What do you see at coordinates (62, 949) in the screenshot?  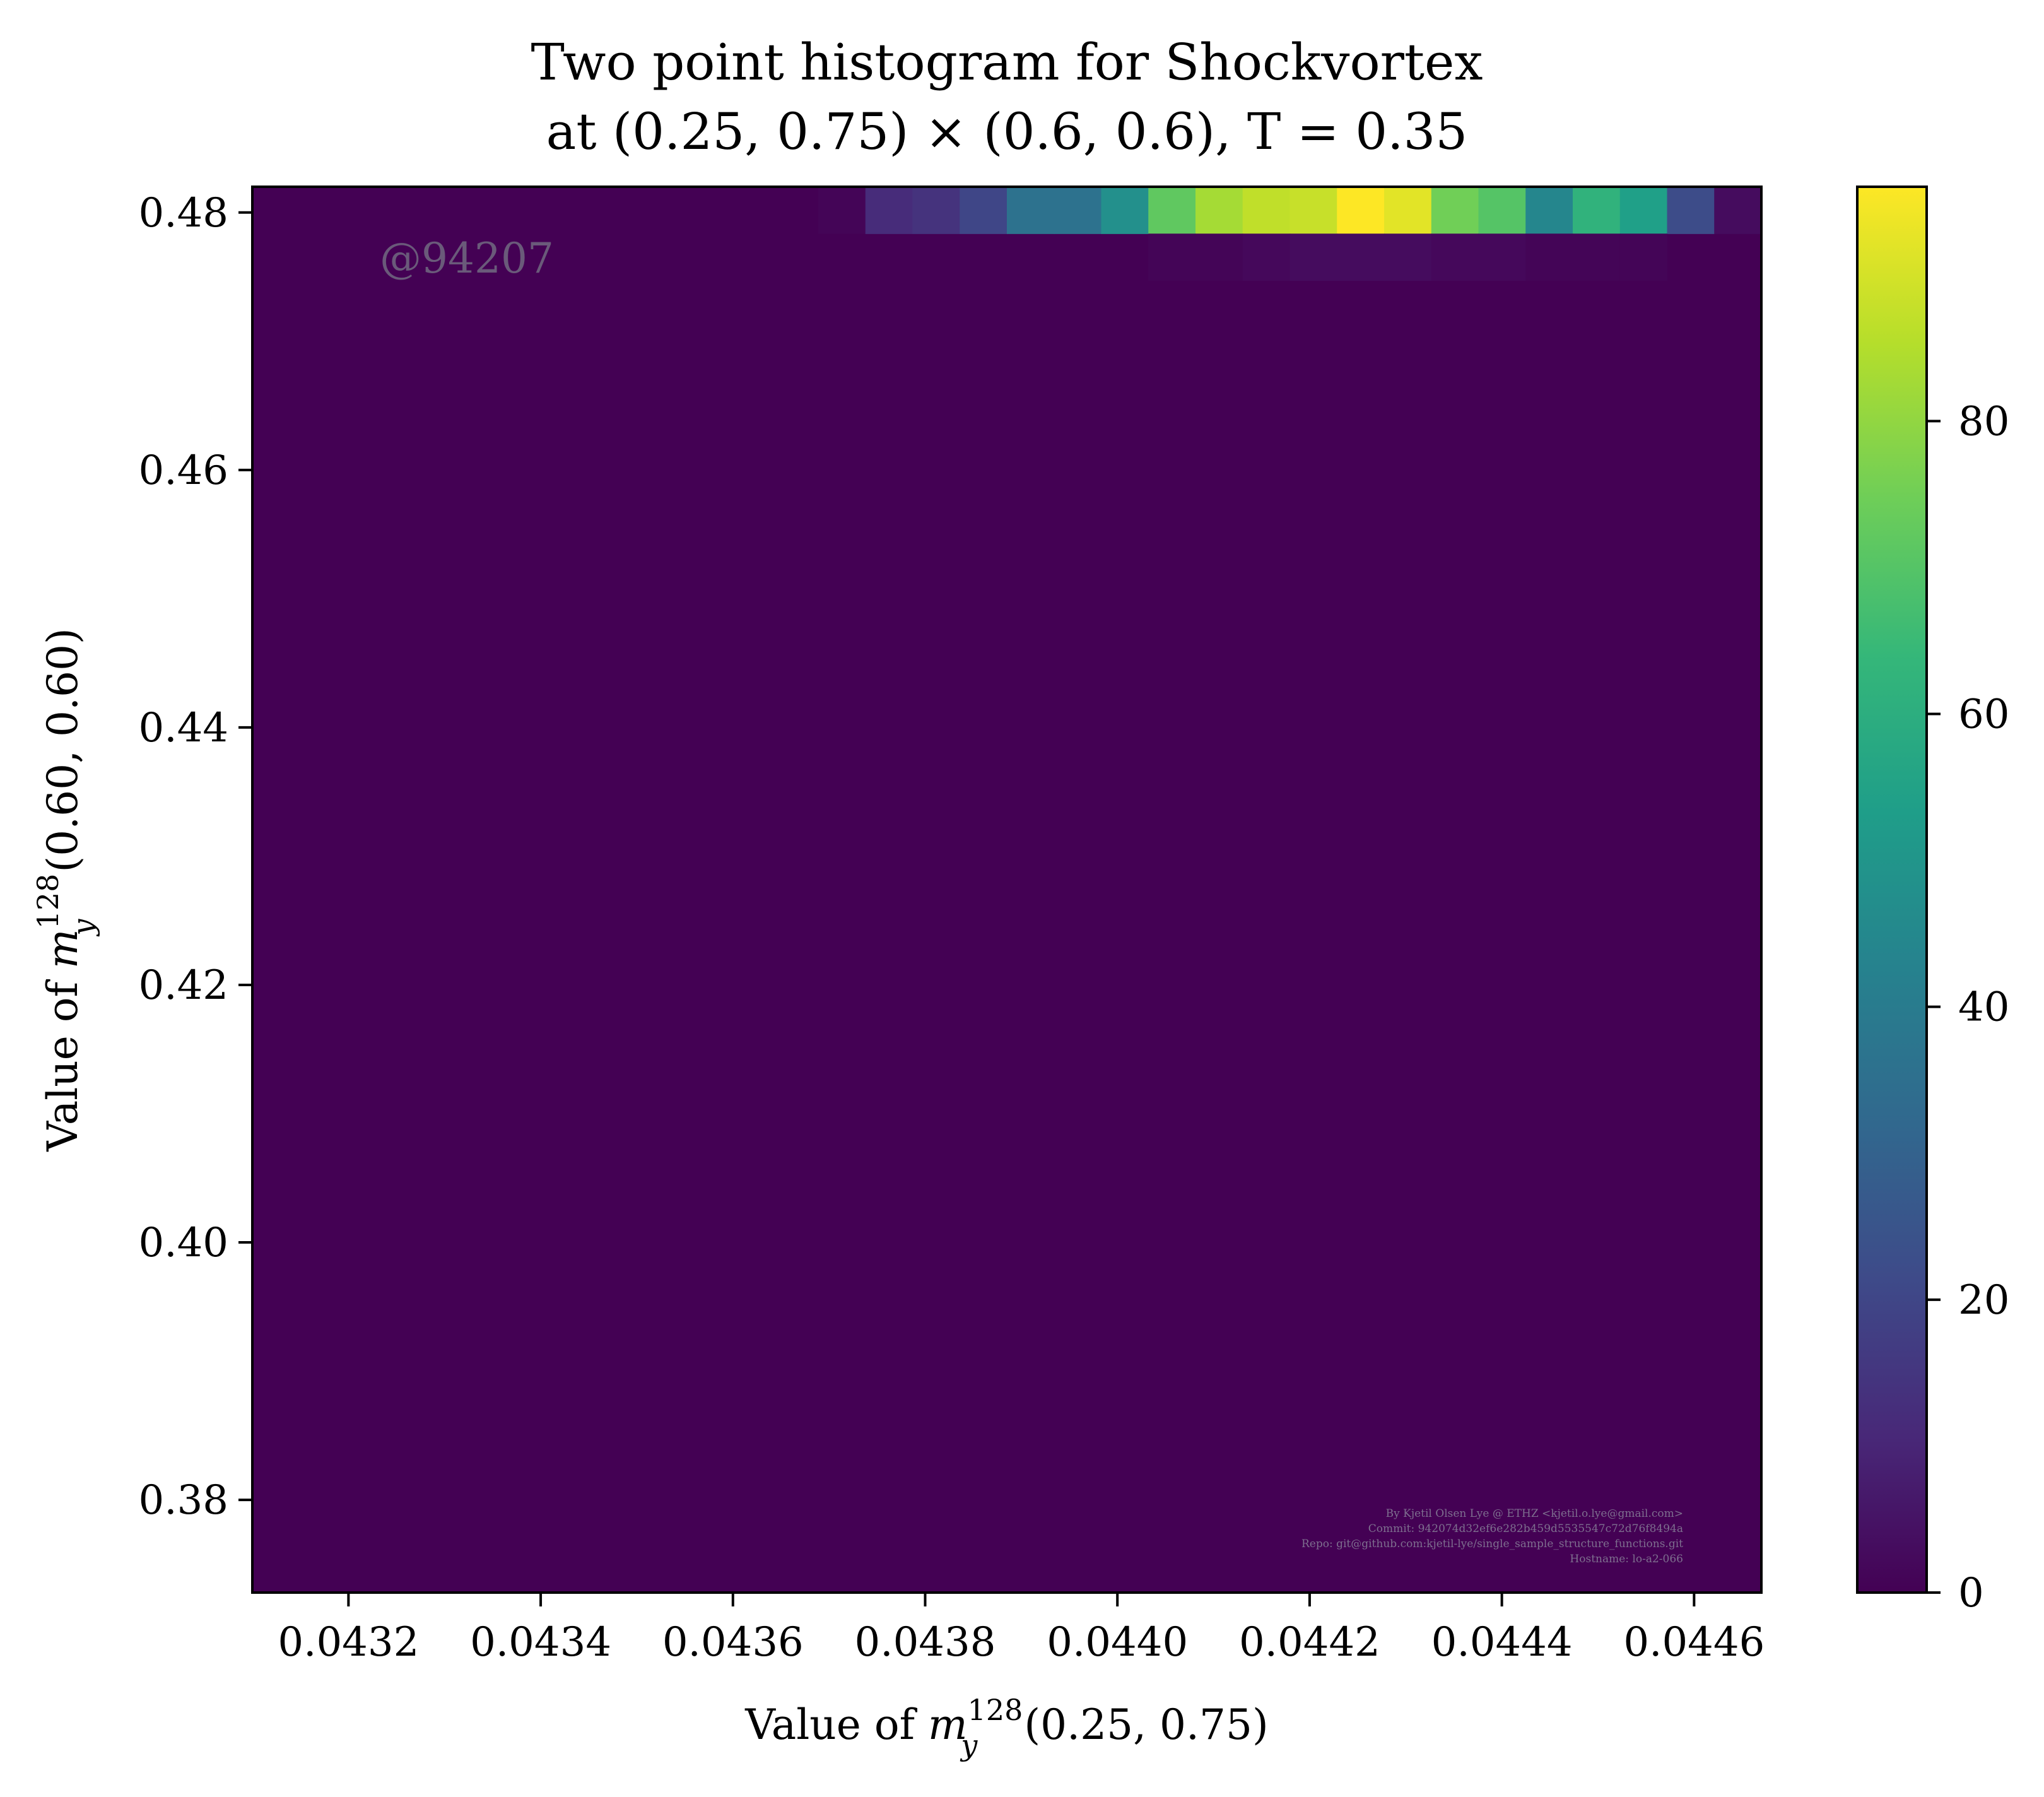 I see `y-axis-label-var: m` at bounding box center [62, 949].